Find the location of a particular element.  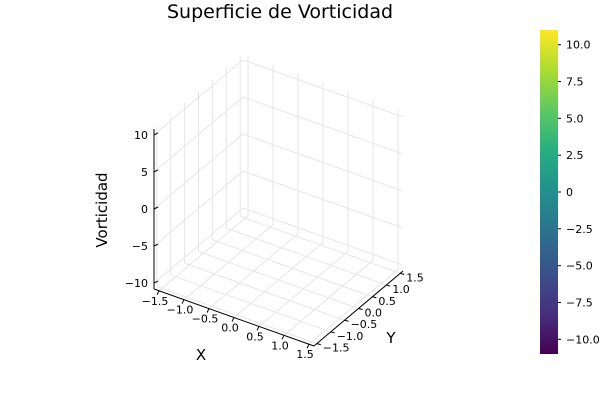

colorbar-tick-label: 10.0 is located at coordinates (578, 45).